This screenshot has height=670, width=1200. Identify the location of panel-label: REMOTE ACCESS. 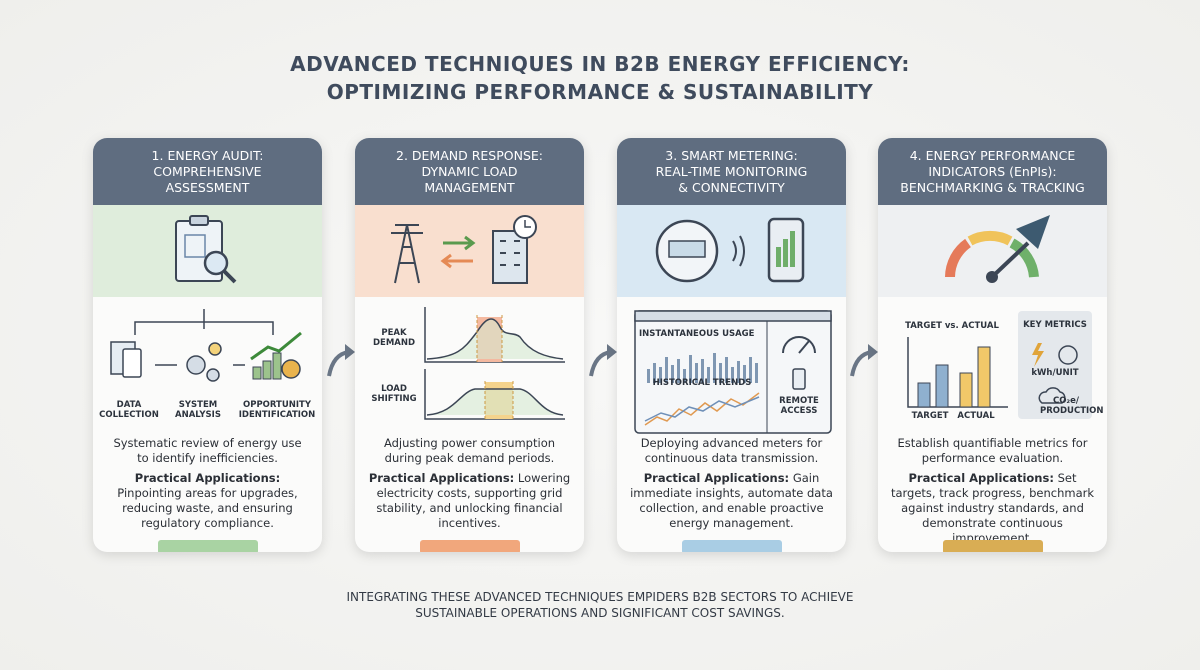
(799, 406).